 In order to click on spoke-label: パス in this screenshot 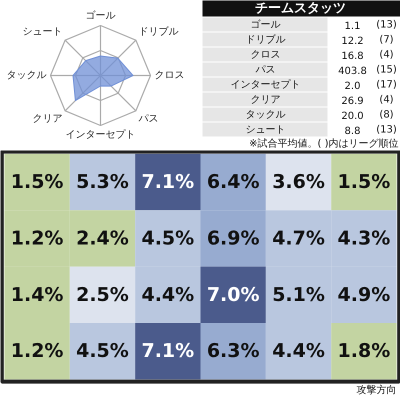, I will do `click(148, 119)`.